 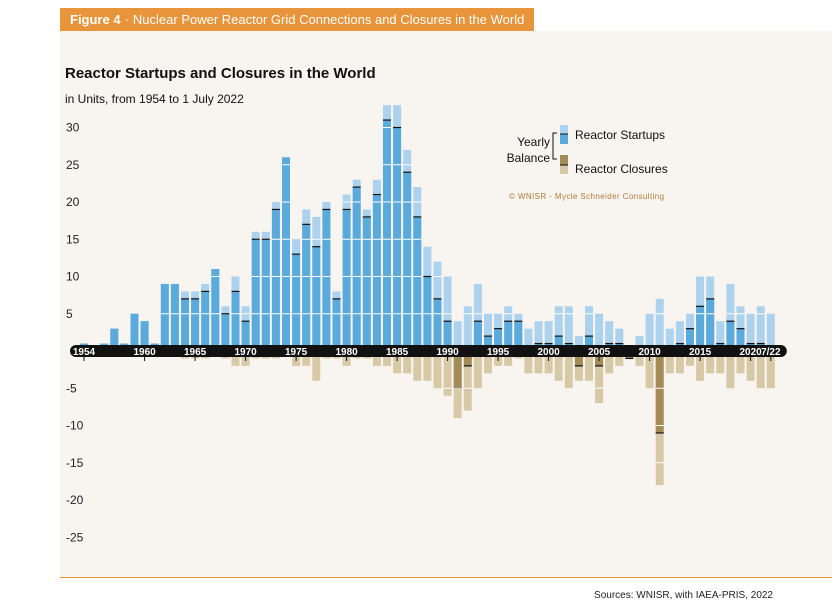 I want to click on x-tick-label: 2000, so click(x=548, y=352).